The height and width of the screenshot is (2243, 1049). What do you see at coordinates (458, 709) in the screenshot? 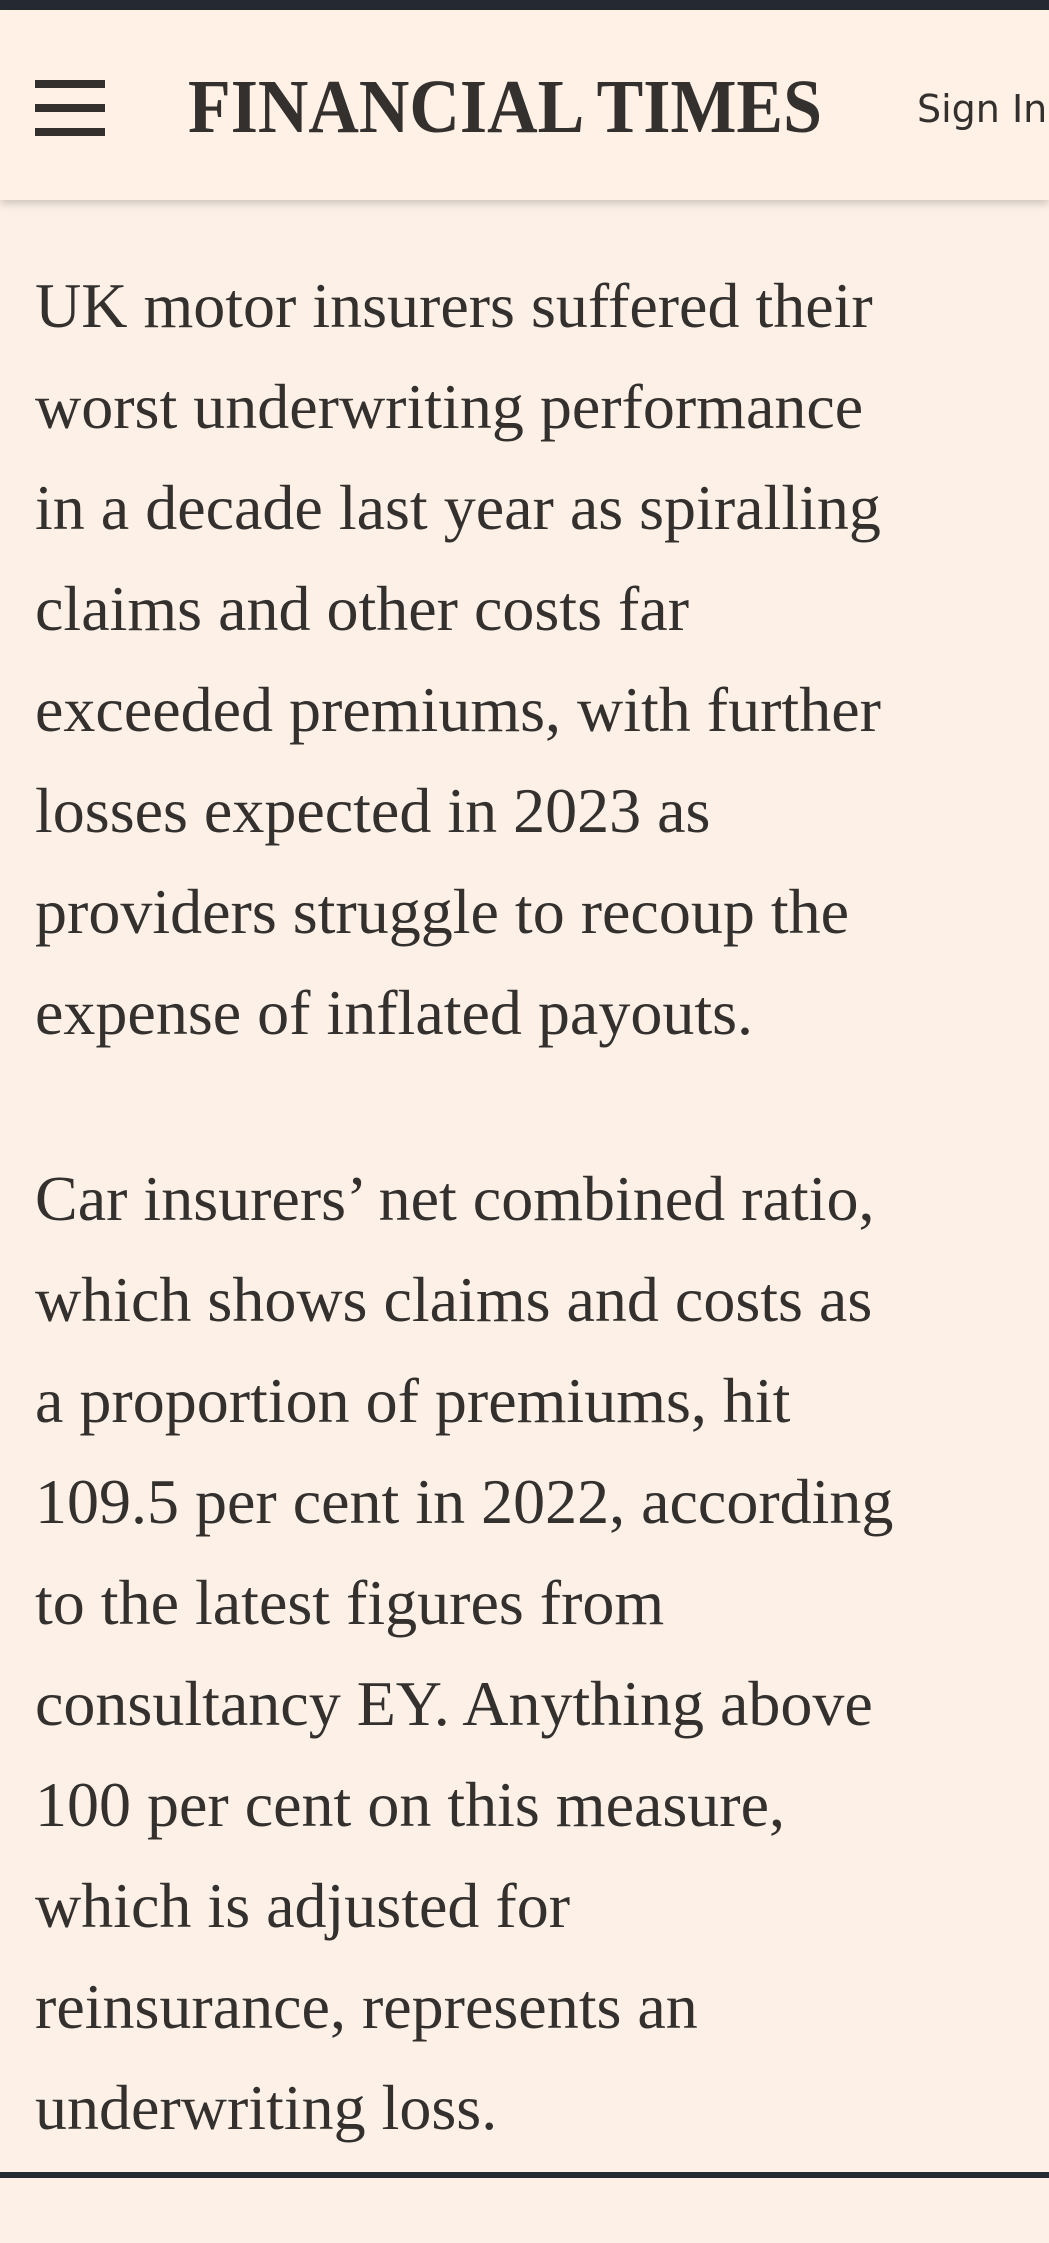
I see `text-line: exceeded premiums, with further` at bounding box center [458, 709].